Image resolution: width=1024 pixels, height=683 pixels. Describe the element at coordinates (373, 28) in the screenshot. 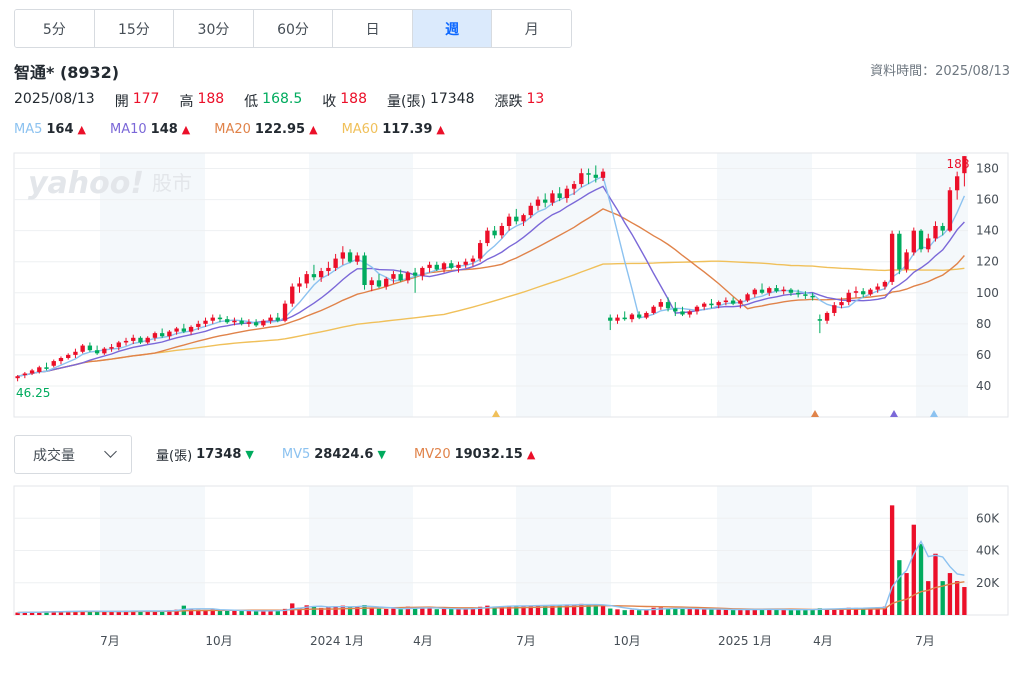

I see `tab-daily: 日` at that location.